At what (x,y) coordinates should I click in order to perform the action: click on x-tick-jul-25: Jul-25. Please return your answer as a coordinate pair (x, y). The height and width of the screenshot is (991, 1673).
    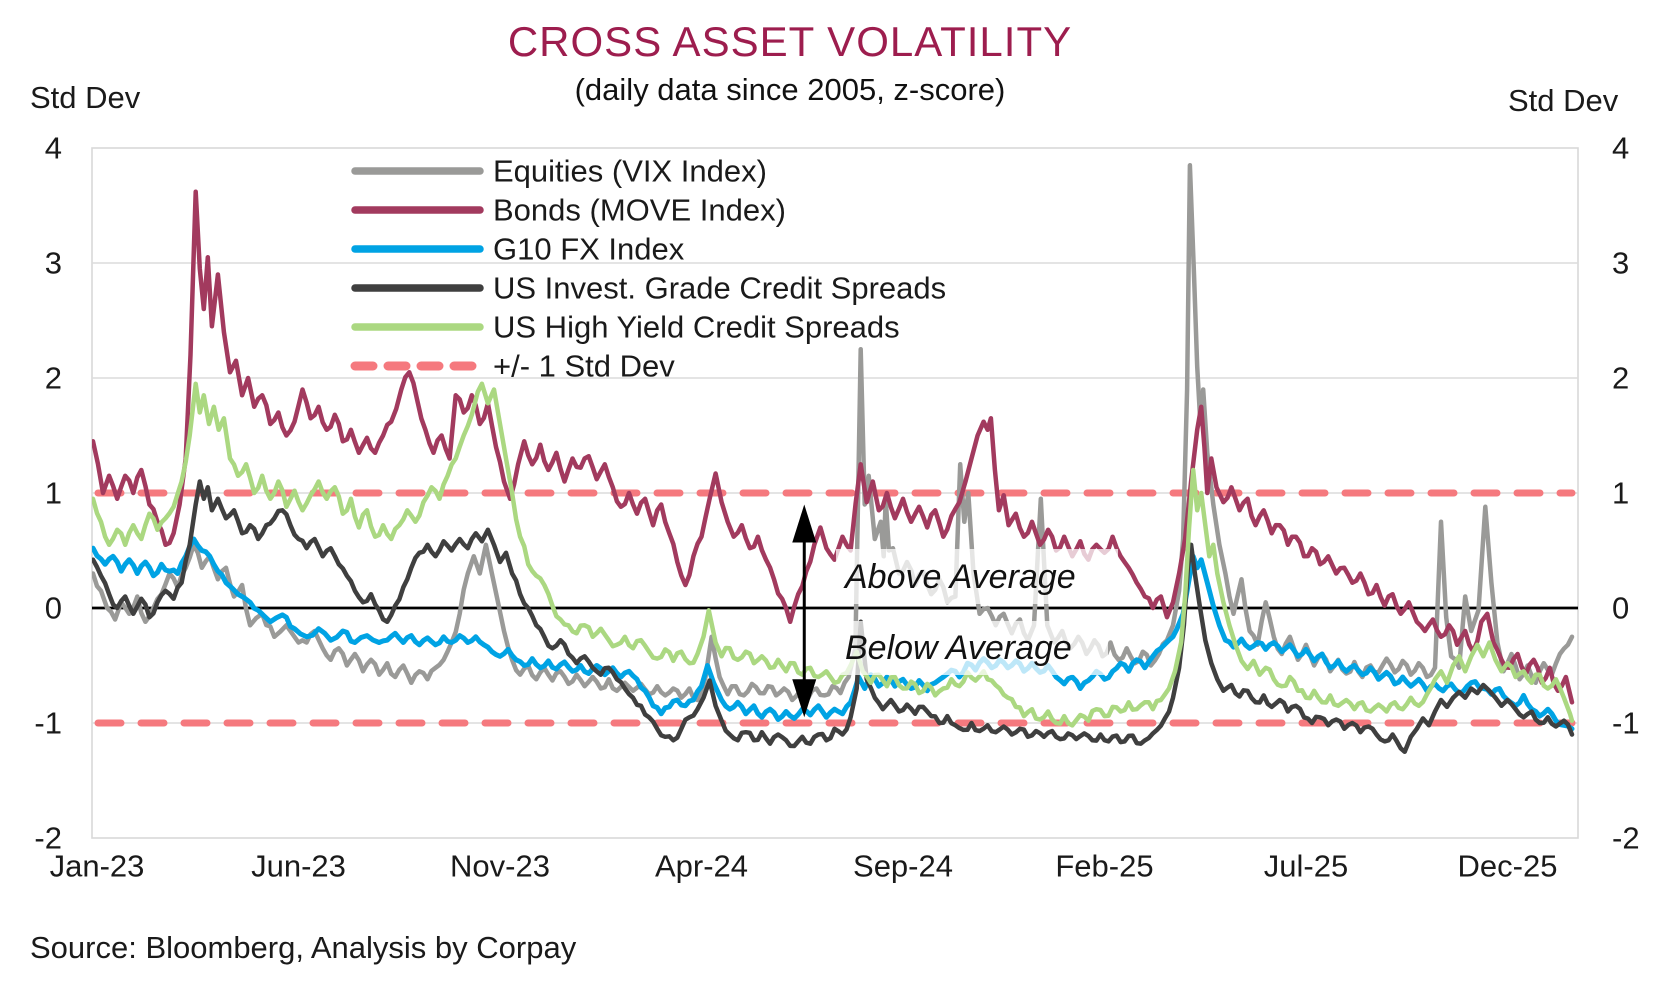
    Looking at the image, I should click on (1306, 866).